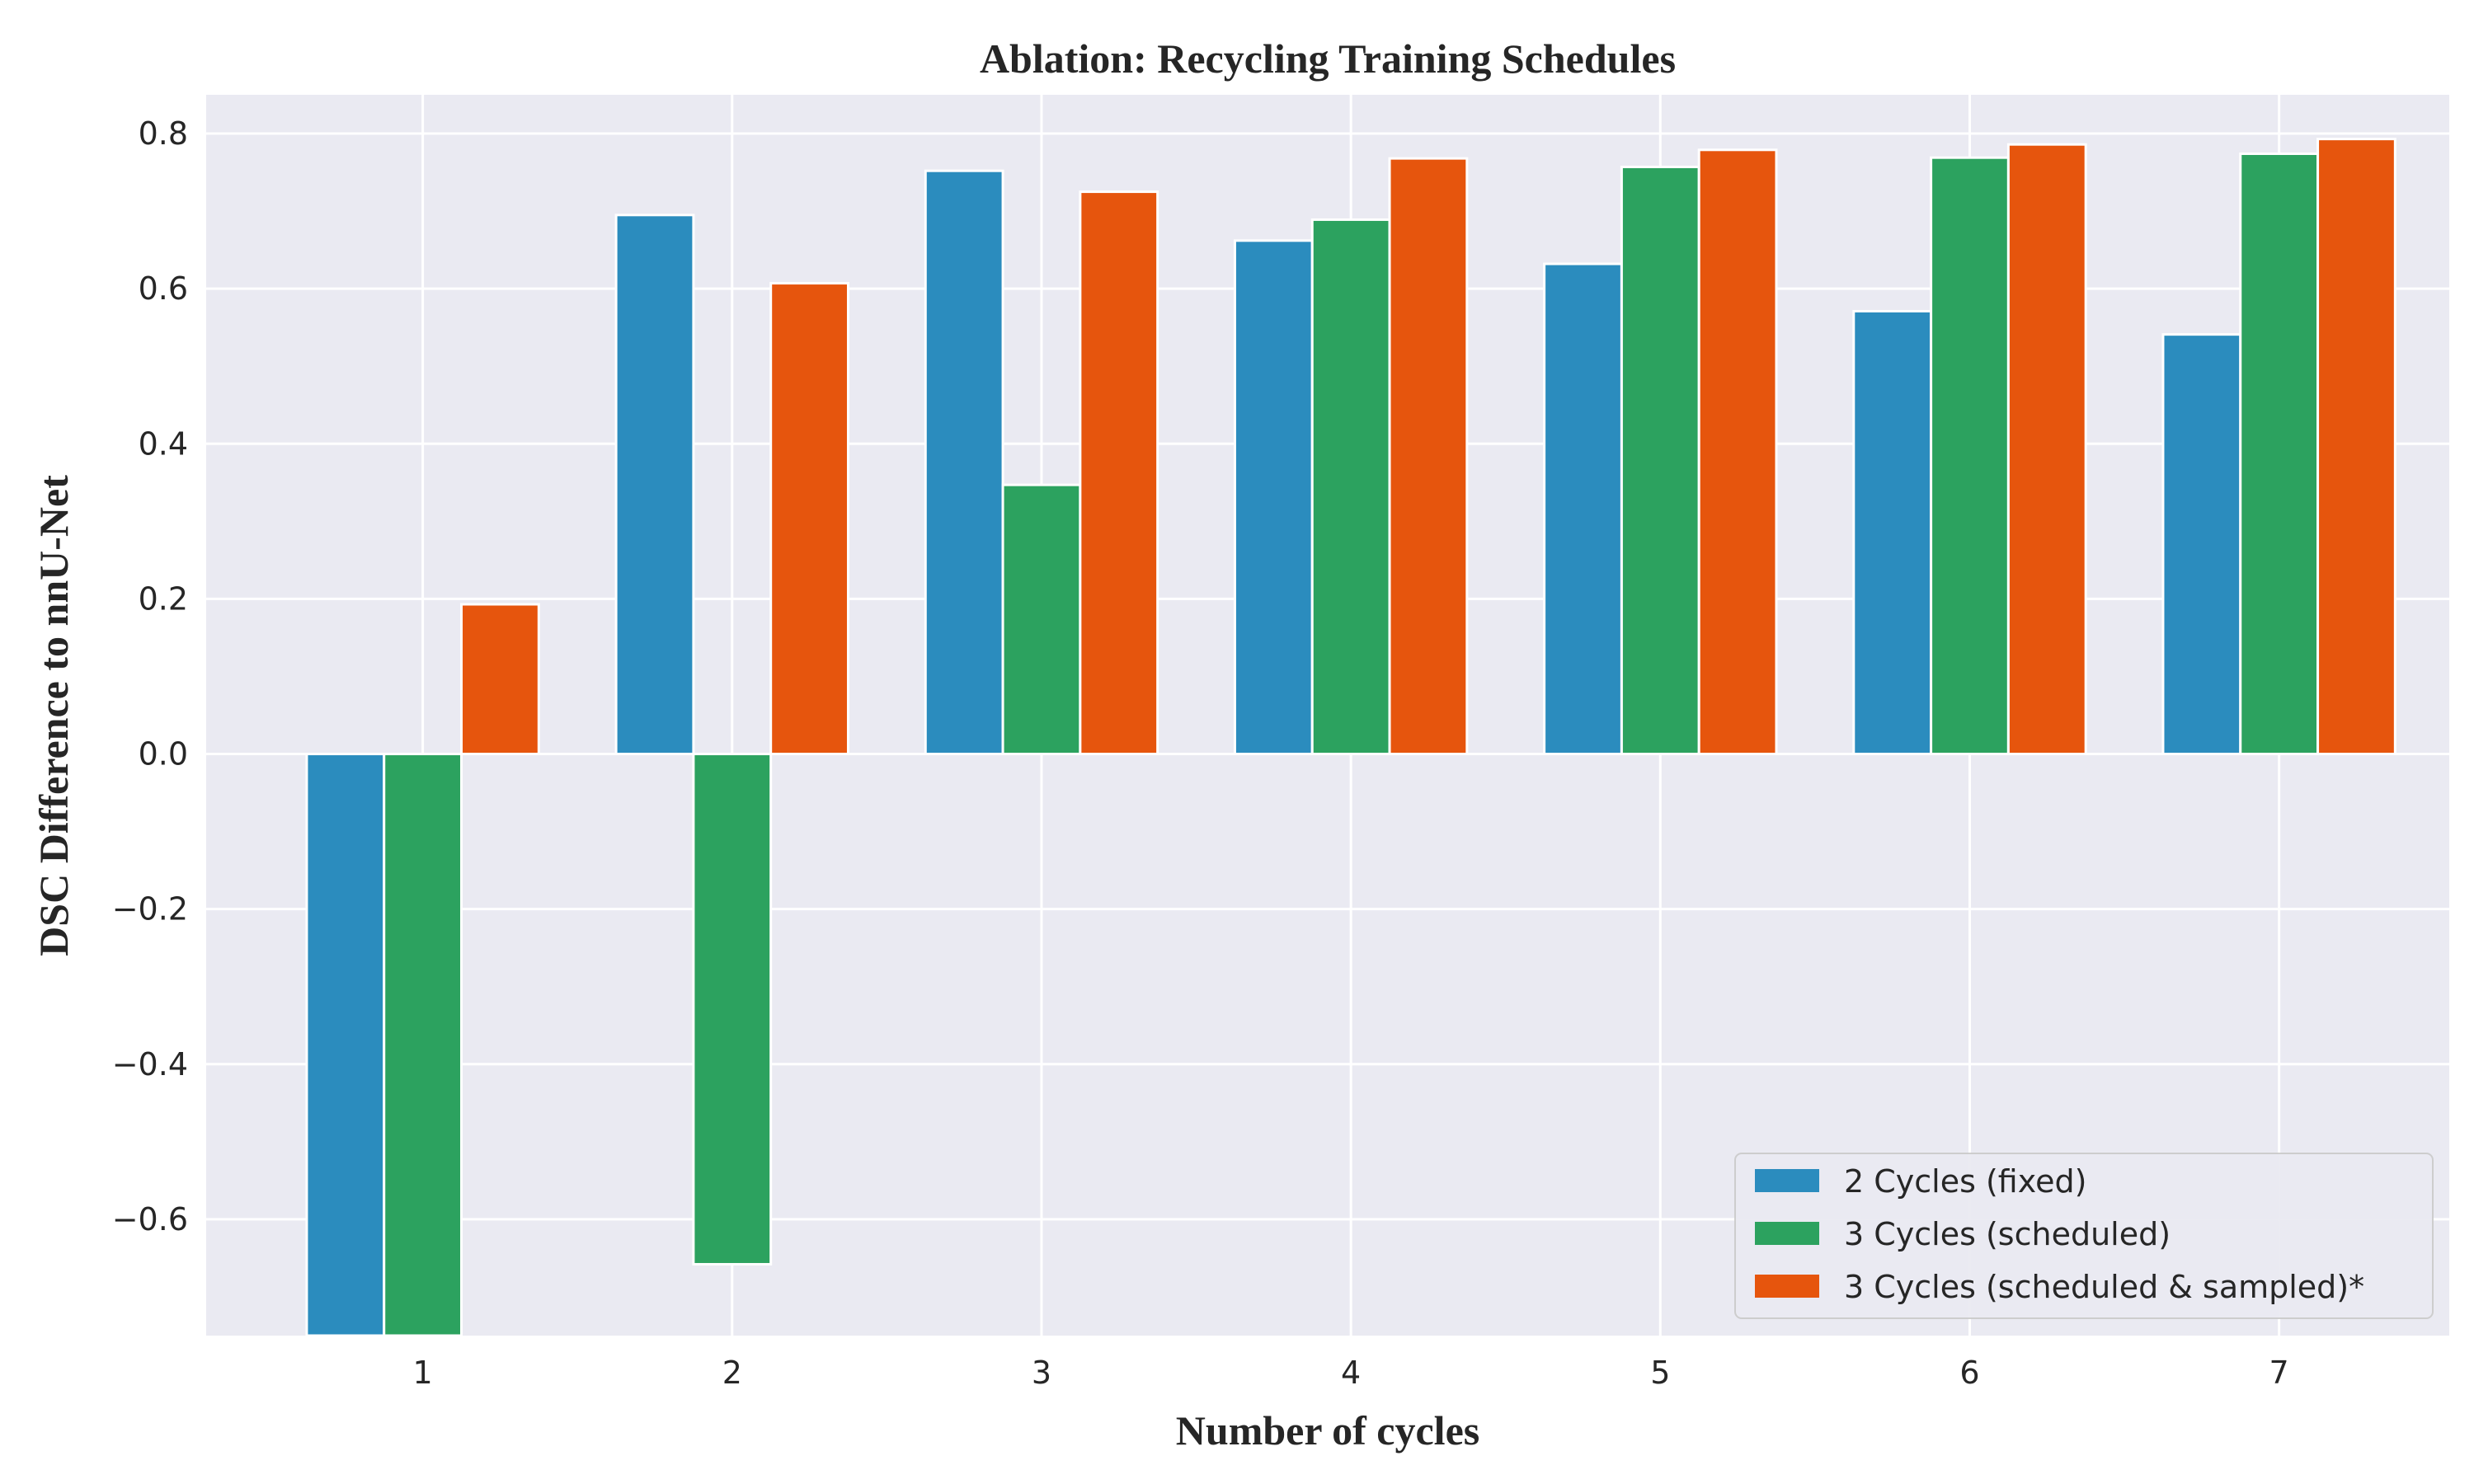 This screenshot has width=2474, height=1484. Describe the element at coordinates (150, 1064) in the screenshot. I see `y-tick-label: −0.4` at that location.